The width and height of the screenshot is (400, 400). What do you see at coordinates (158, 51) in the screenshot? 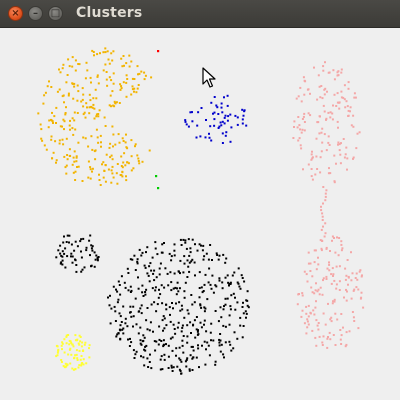
I see `red-point` at bounding box center [158, 51].